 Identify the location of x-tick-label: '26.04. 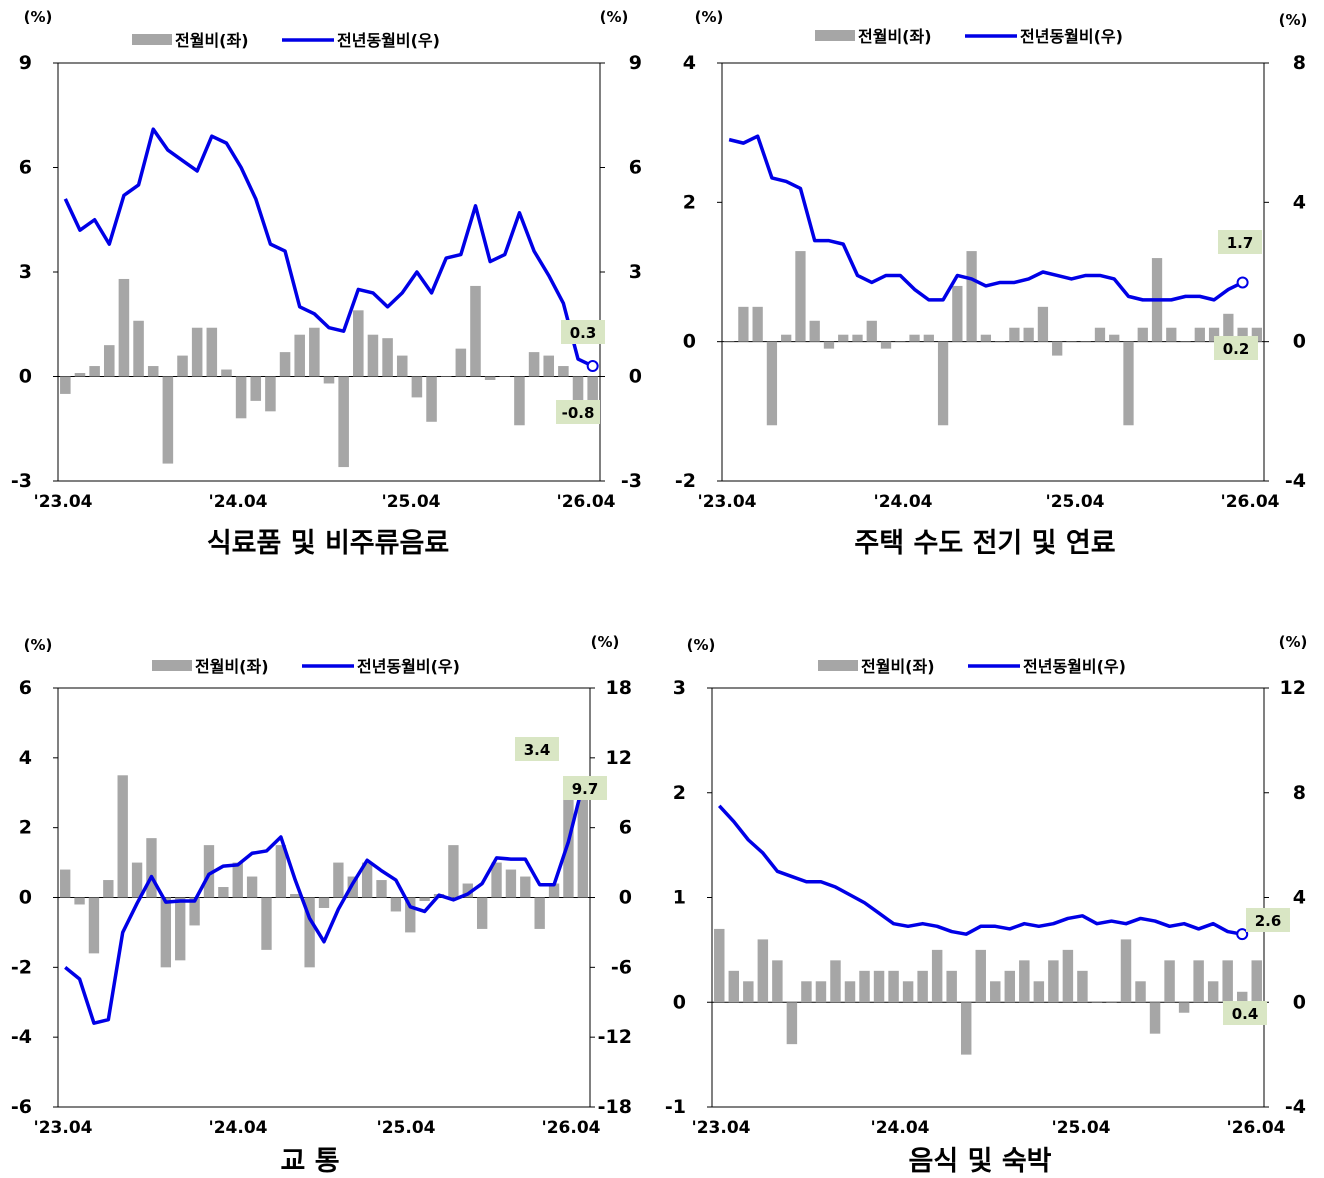
(586, 502).